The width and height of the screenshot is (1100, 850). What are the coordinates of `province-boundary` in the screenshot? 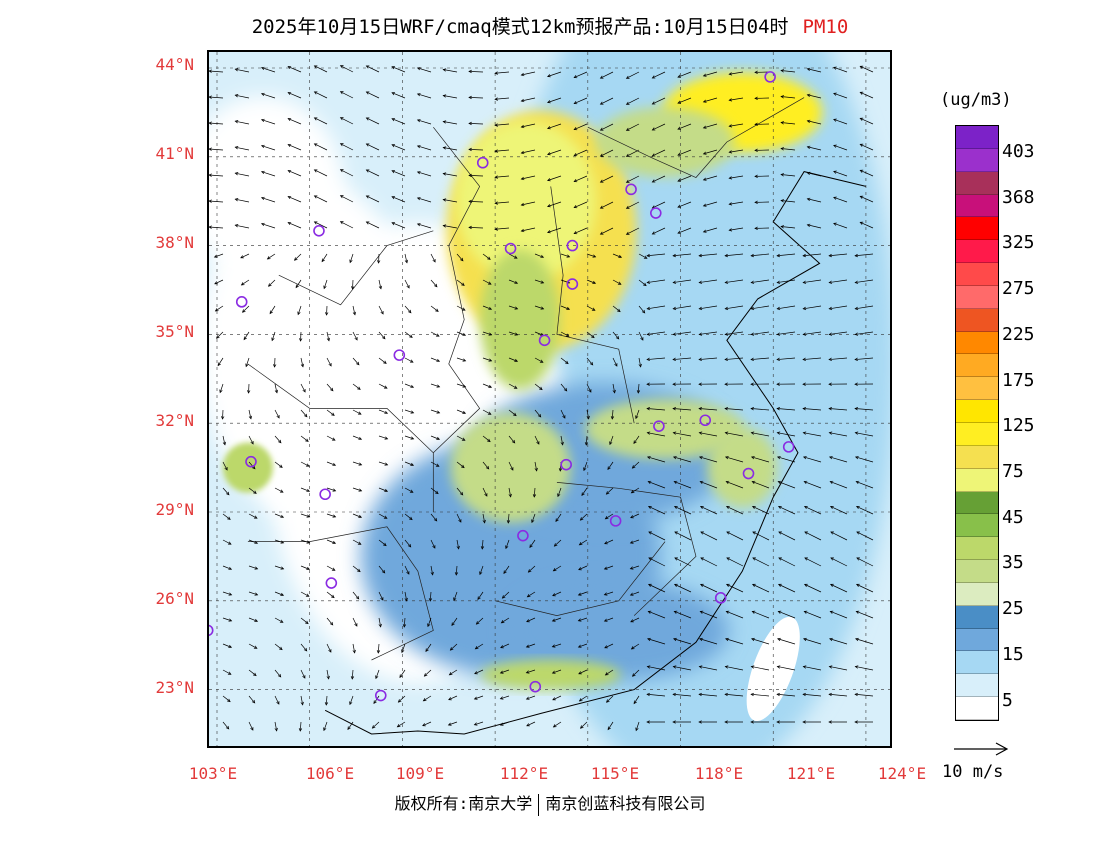 It's located at (580, 578).